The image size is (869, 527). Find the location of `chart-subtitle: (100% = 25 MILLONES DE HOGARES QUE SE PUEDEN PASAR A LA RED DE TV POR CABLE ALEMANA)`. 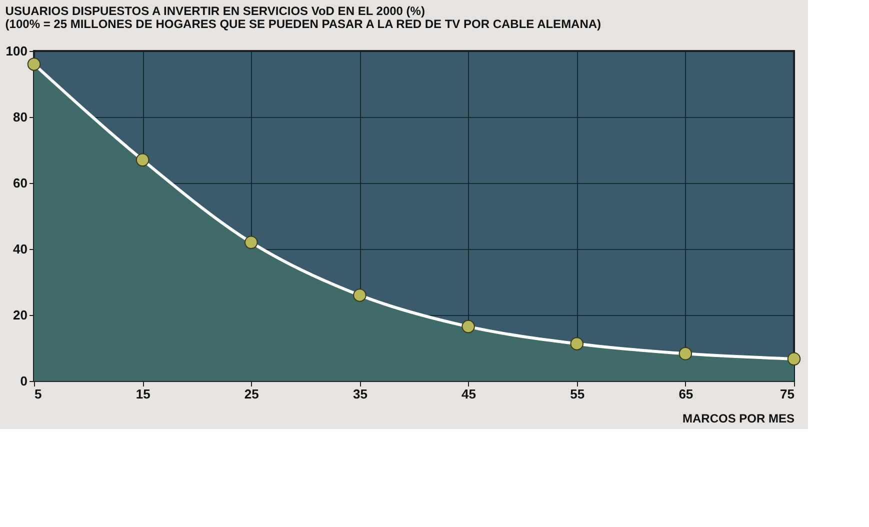

chart-subtitle: (100% = 25 MILLONES DE HOGARES QUE SE PUEDEN PASAR A LA RED DE TV POR CABLE ALEMANA) is located at coordinates (303, 24).